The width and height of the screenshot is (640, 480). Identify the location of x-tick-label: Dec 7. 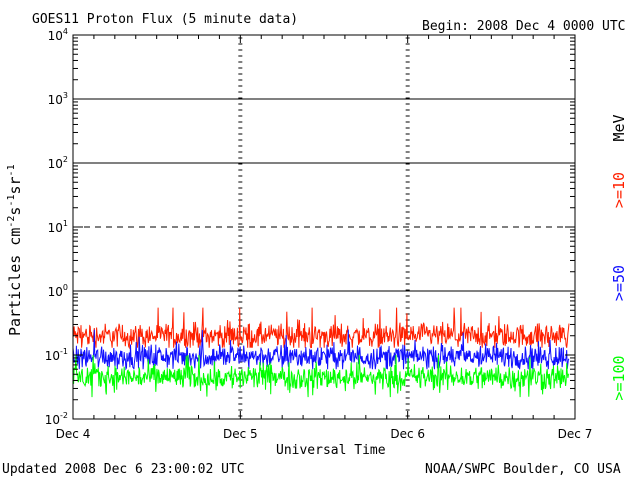
(575, 434).